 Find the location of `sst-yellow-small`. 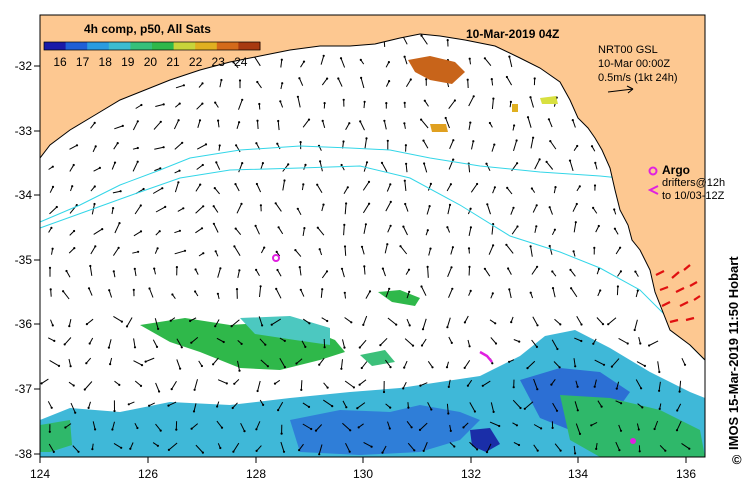

sst-yellow-small is located at coordinates (549, 100).